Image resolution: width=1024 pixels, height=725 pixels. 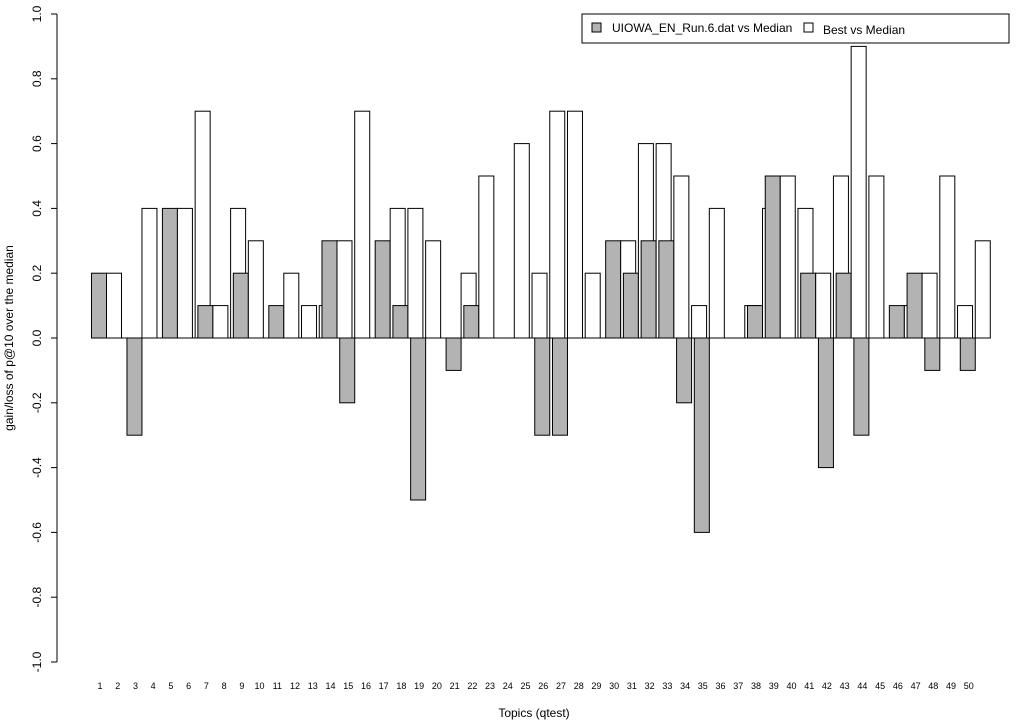 I want to click on x-tick-label: 11, so click(x=277, y=686).